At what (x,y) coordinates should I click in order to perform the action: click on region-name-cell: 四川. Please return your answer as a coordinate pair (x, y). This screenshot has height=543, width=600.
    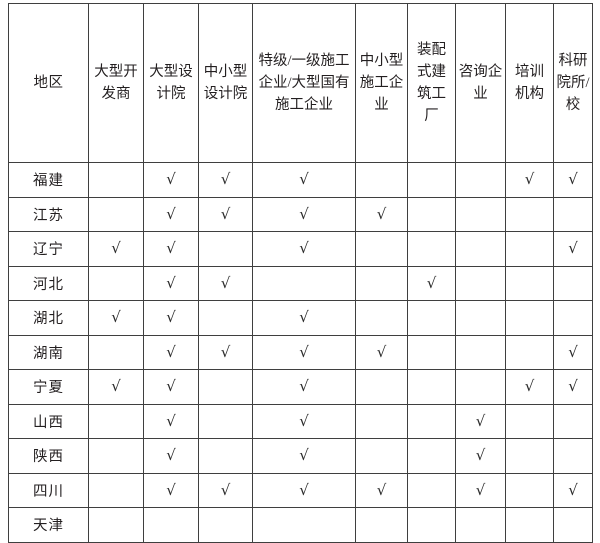
    Looking at the image, I should click on (48, 490).